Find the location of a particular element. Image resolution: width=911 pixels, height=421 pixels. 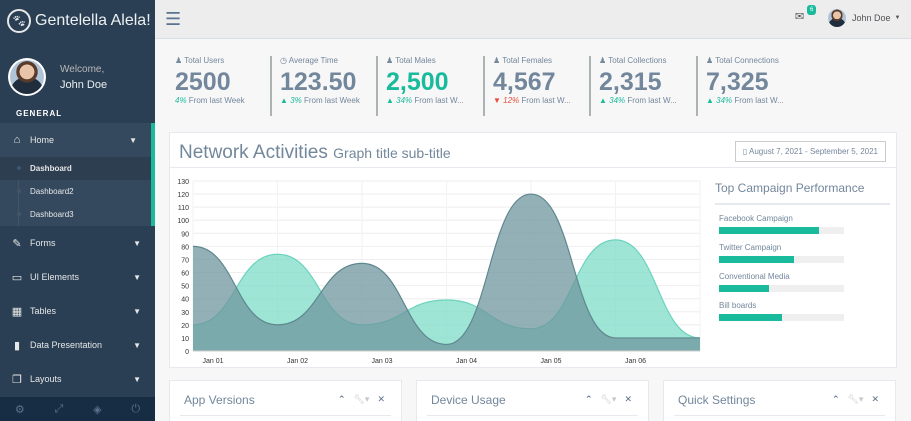

menu-toggle-icon: ☰ is located at coordinates (173, 19).